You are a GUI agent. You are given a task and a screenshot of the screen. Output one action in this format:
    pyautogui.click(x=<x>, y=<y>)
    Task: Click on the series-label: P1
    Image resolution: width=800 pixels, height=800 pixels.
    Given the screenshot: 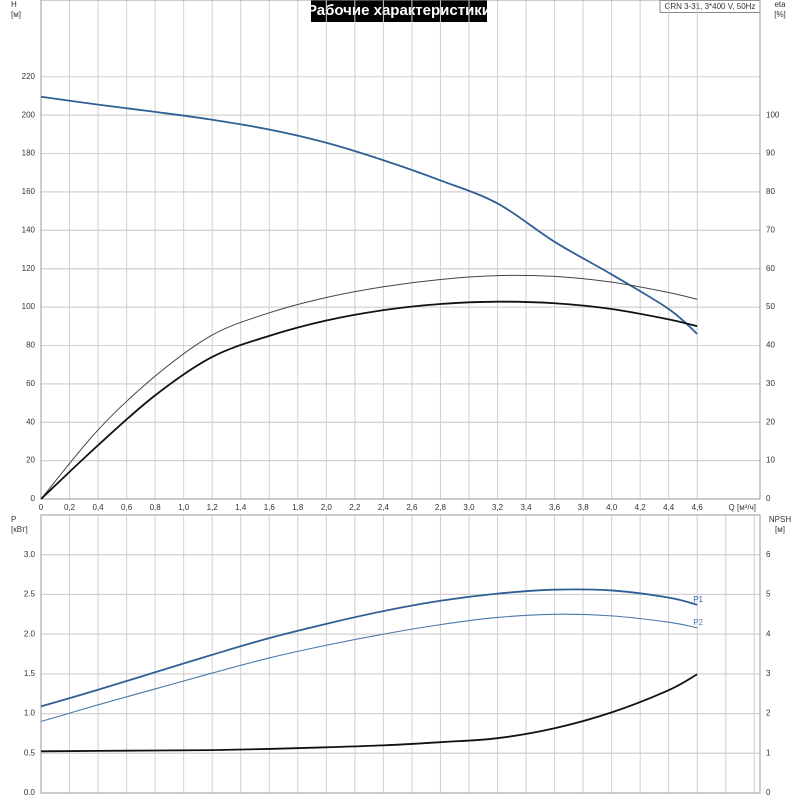 What is the action you would take?
    pyautogui.click(x=698, y=599)
    